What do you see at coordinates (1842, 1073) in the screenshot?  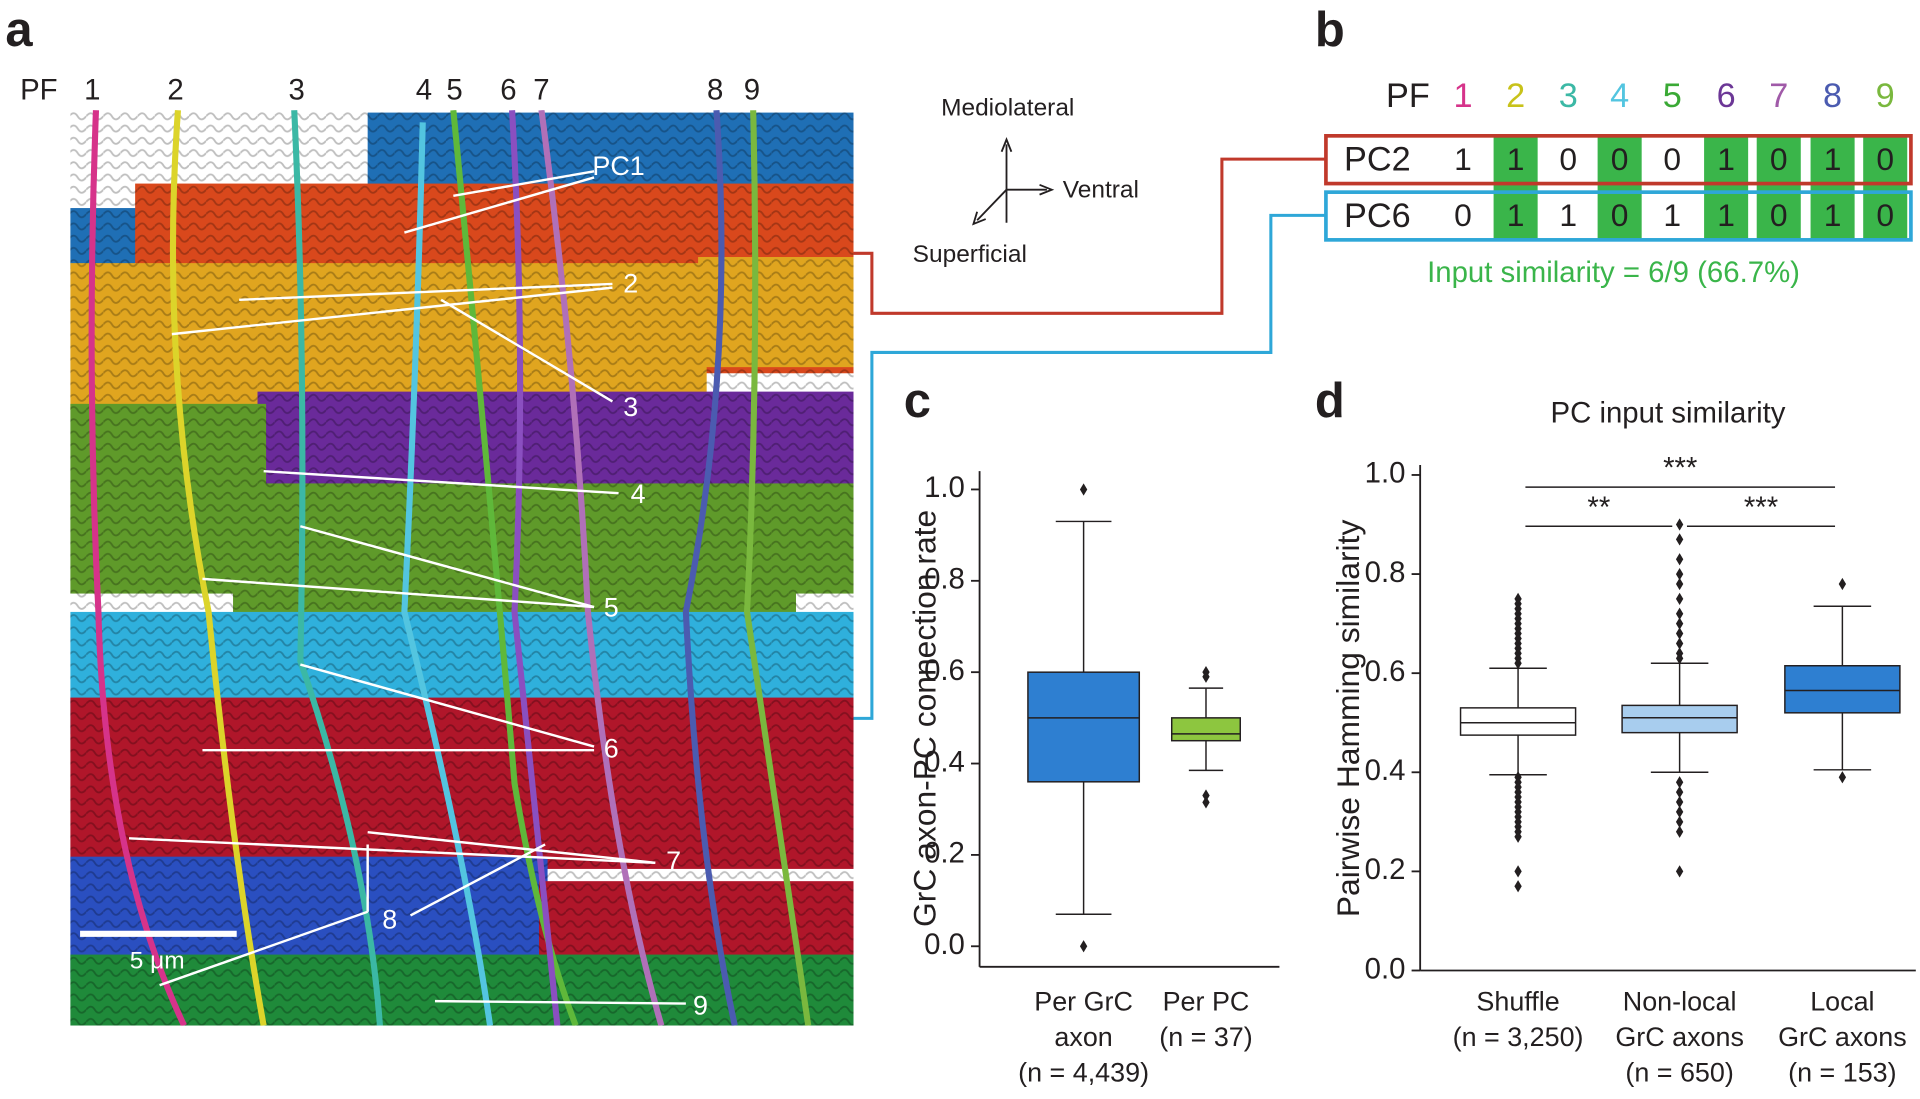 I see `x-tick-label: (n = 153)` at bounding box center [1842, 1073].